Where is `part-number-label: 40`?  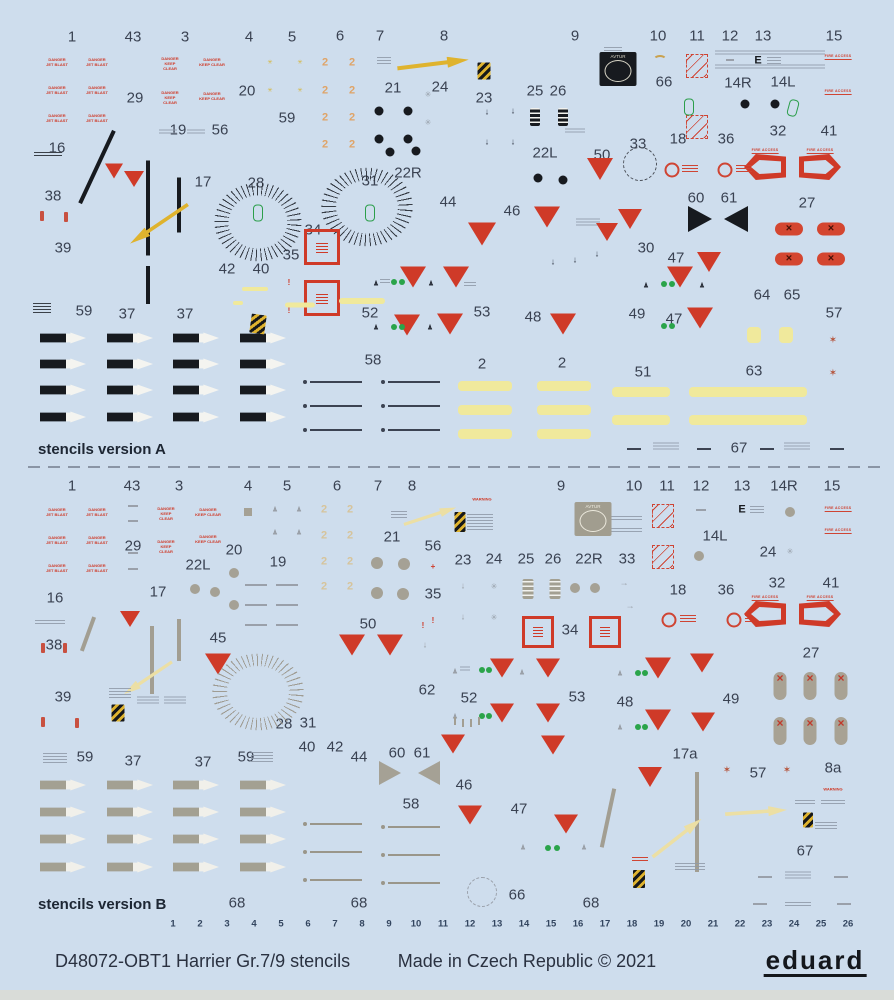
part-number-label: 40 is located at coordinates (307, 747).